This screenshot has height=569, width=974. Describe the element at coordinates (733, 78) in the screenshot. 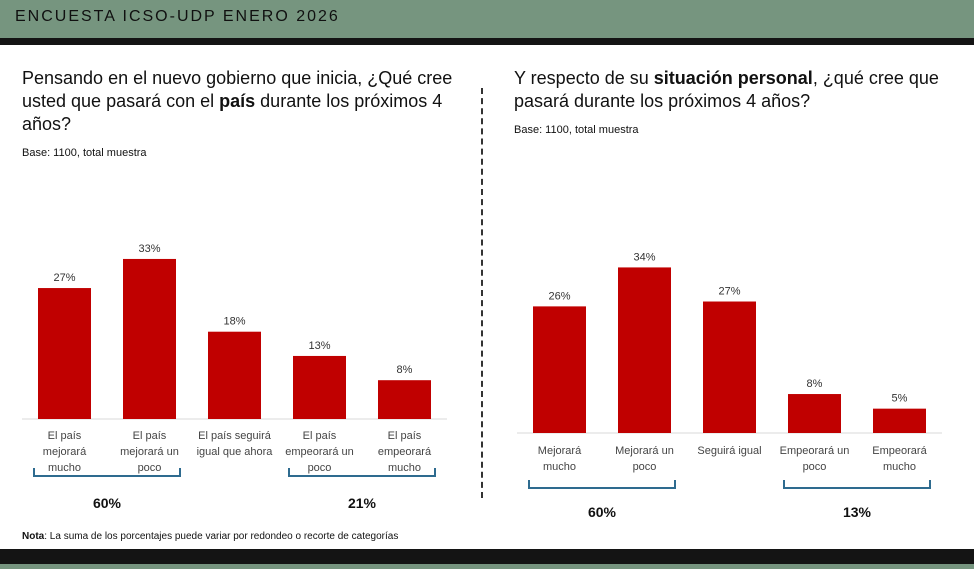

I see `right-question-bold: situación personal` at that location.